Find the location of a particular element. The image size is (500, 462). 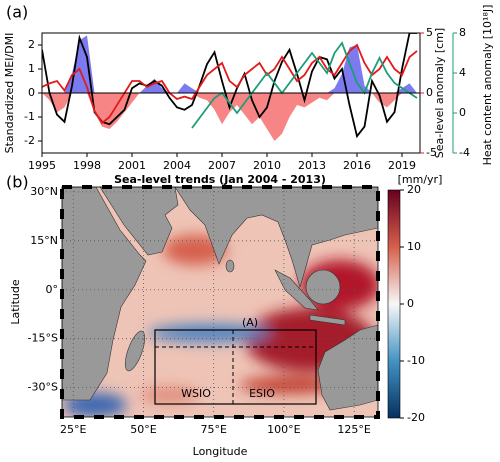

x-tick-label: 1995 is located at coordinates (42, 165).